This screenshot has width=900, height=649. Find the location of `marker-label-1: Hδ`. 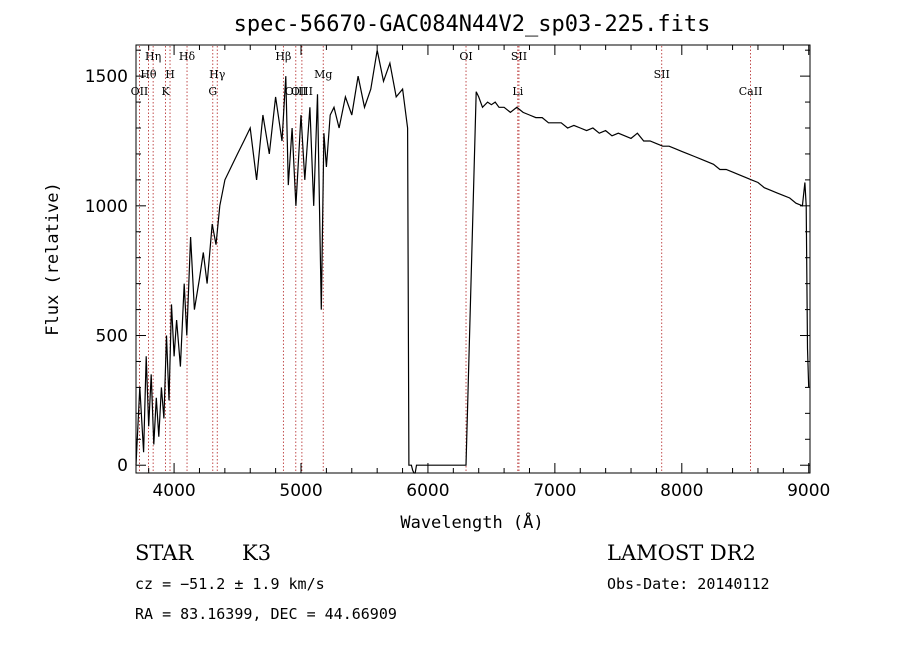

marker-label-1: Hδ is located at coordinates (187, 56).